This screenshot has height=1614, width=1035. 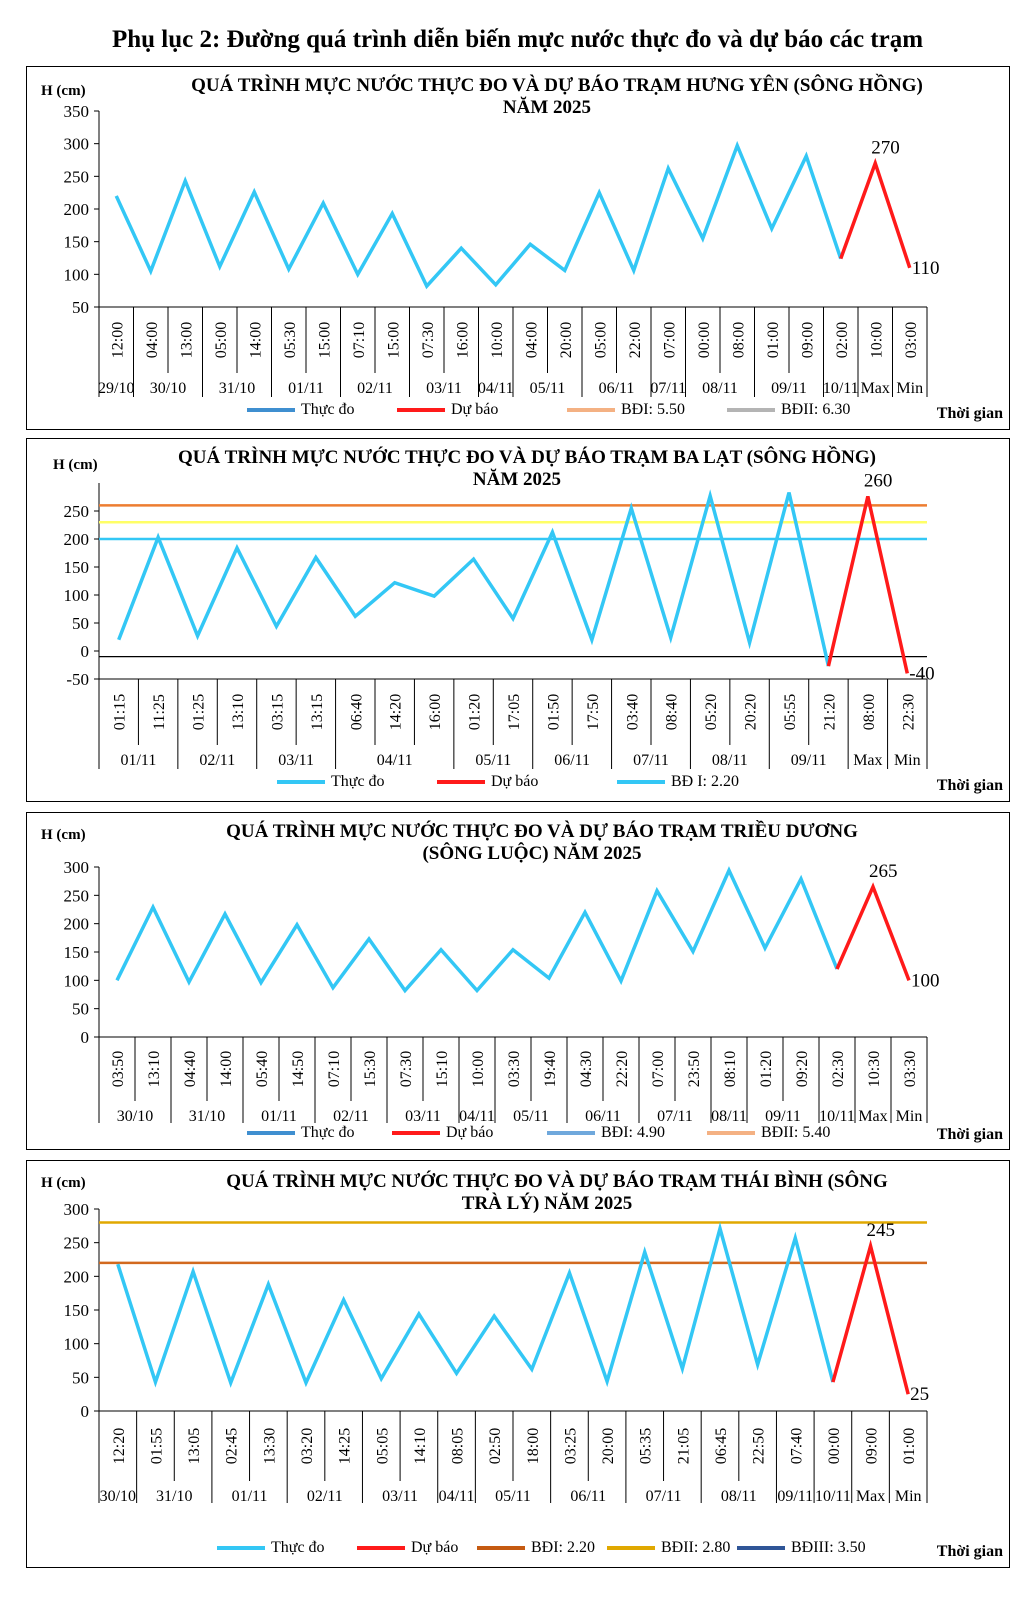 What do you see at coordinates (796, 1132) in the screenshot?
I see `legend-label: BĐII: 5.40` at bounding box center [796, 1132].